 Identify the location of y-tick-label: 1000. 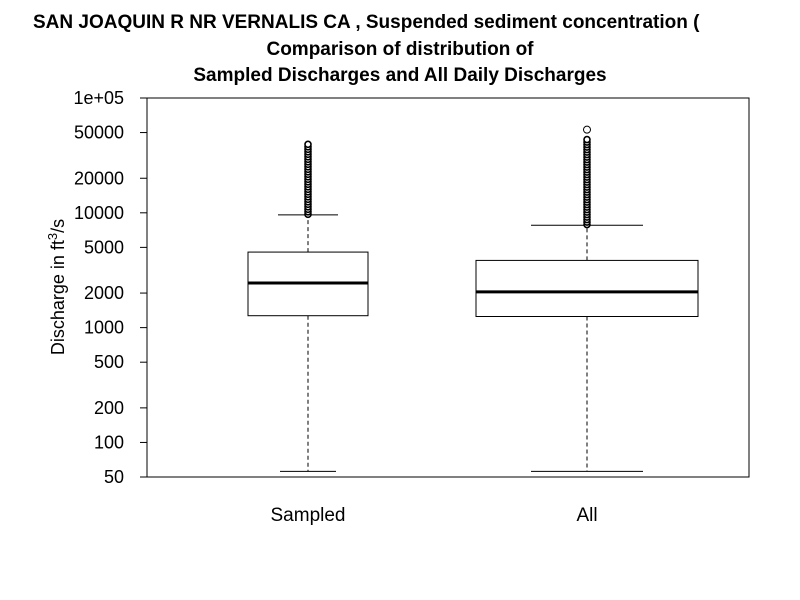
(104, 328).